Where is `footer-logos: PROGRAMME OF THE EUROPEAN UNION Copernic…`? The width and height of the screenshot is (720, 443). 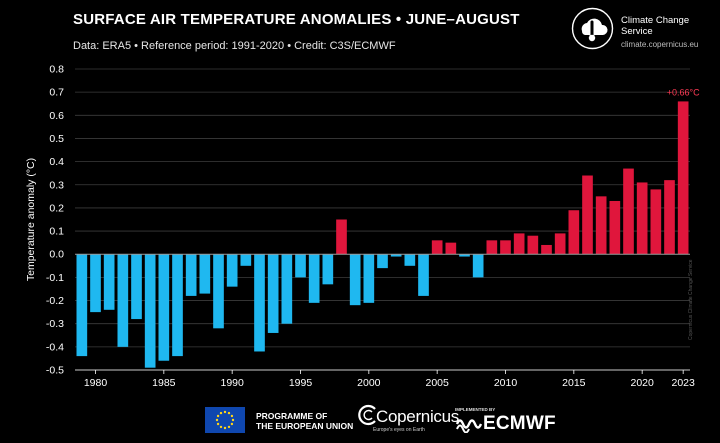 footer-logos: PROGRAMME OF THE EUROPEAN UNION Copernic… is located at coordinates (360, 421).